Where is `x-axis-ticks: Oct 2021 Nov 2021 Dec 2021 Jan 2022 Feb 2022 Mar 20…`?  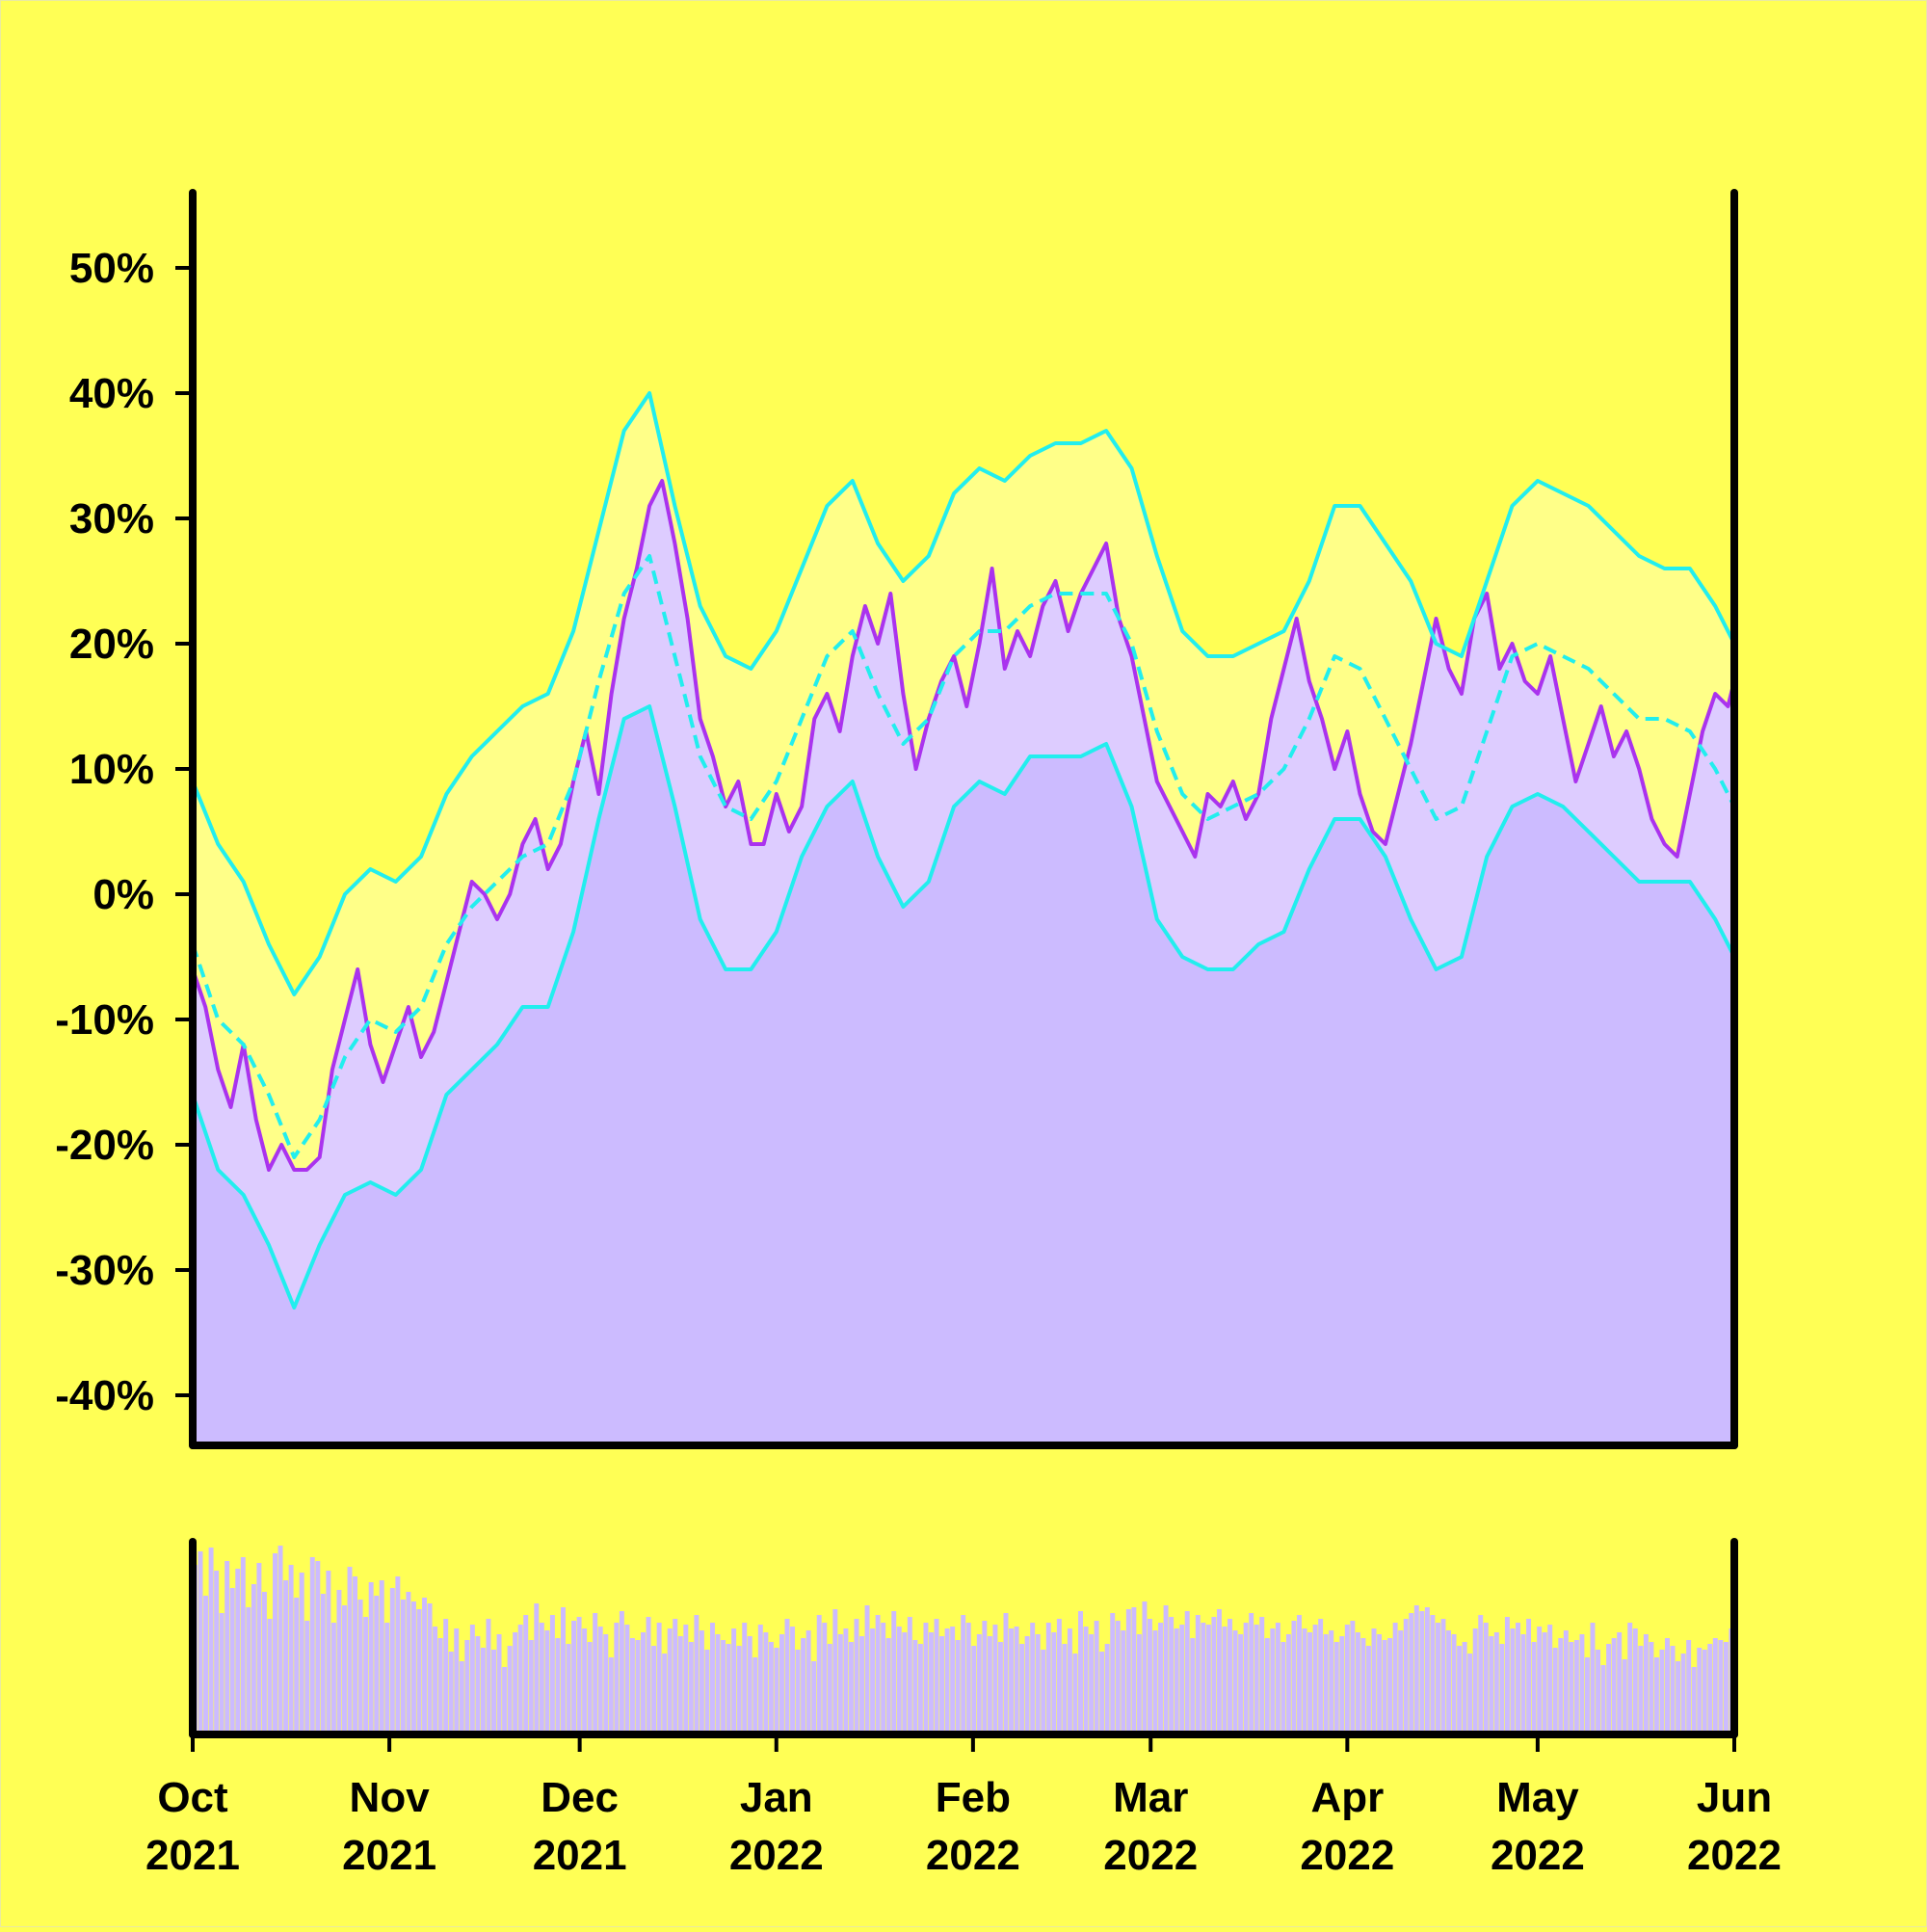
x-axis-ticks: Oct 2021 Nov 2021 Dec 2021 Jan 2022 Feb 2022 Mar 20… is located at coordinates (963, 1806).